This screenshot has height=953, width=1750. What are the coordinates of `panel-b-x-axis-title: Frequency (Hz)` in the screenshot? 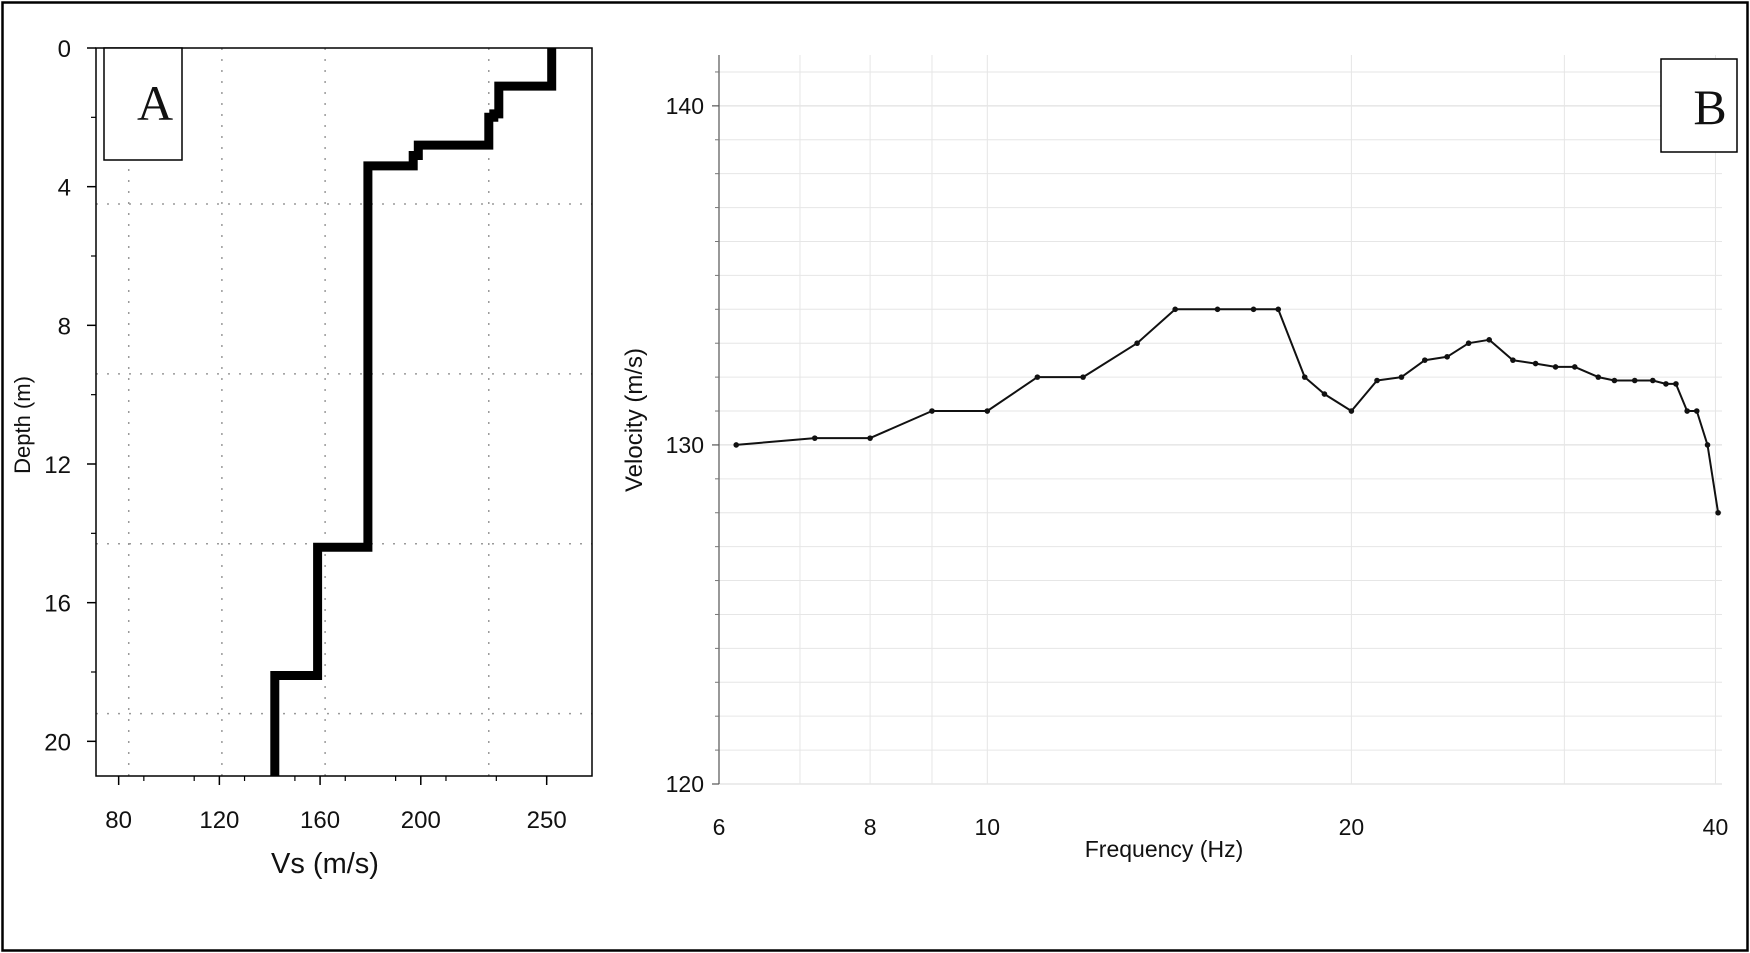 It's located at (1164, 849).